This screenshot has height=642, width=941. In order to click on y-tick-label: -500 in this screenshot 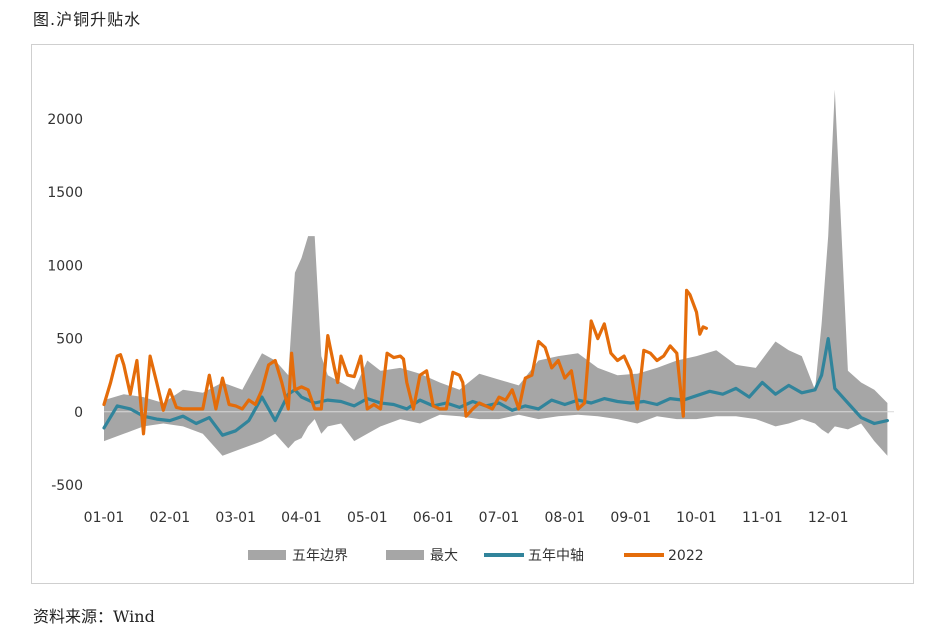, I will do `click(67, 486)`.